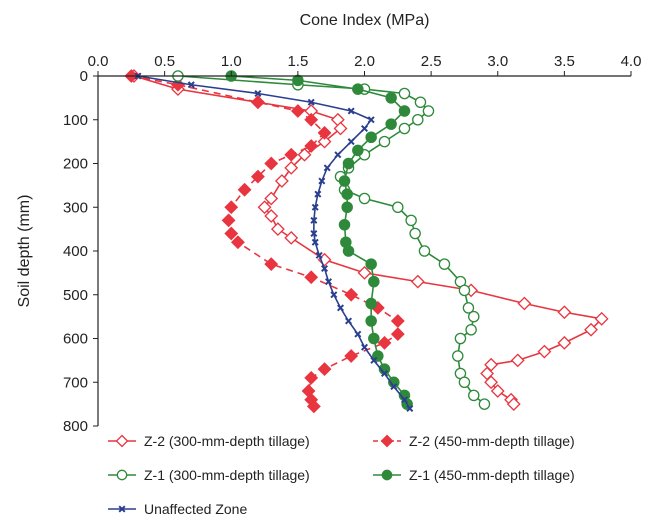 This screenshot has height=518, width=646. What do you see at coordinates (195, 509) in the screenshot?
I see `legend-label: Unaffected Zone` at bounding box center [195, 509].